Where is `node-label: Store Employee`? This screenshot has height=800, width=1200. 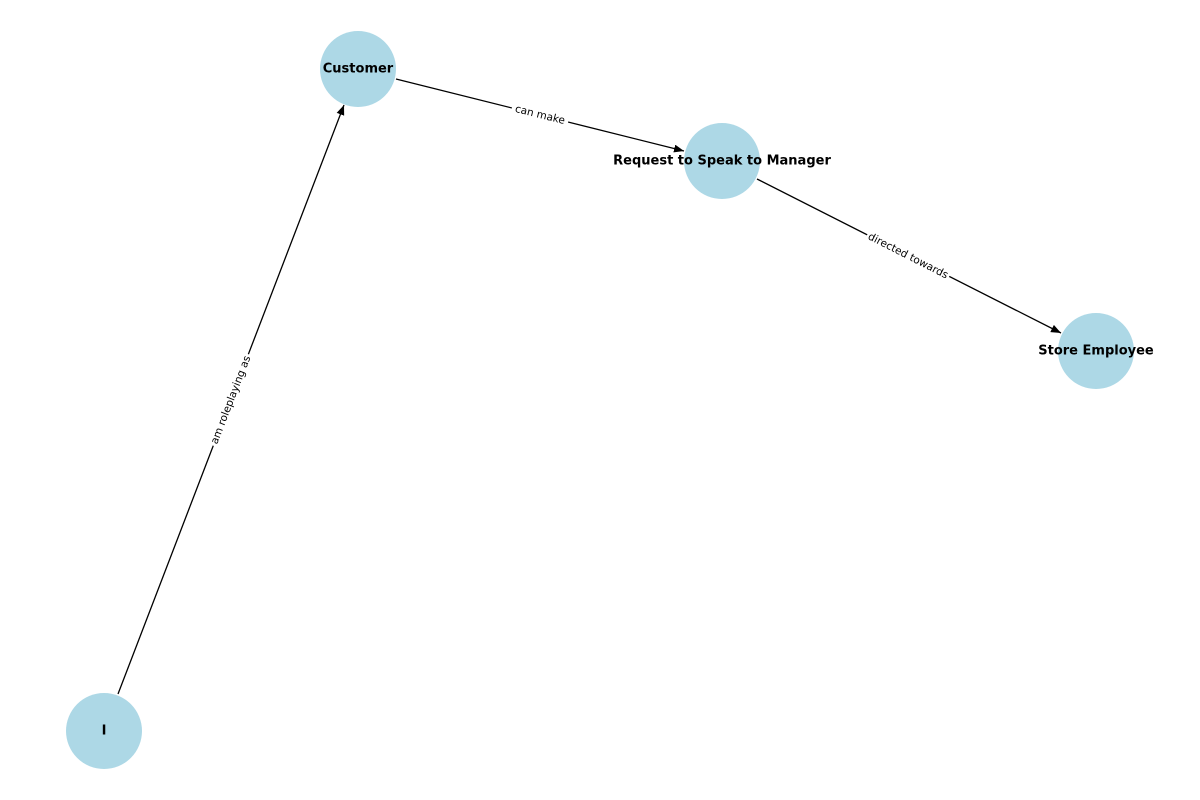 node-label: Store Employee is located at coordinates (1096, 351).